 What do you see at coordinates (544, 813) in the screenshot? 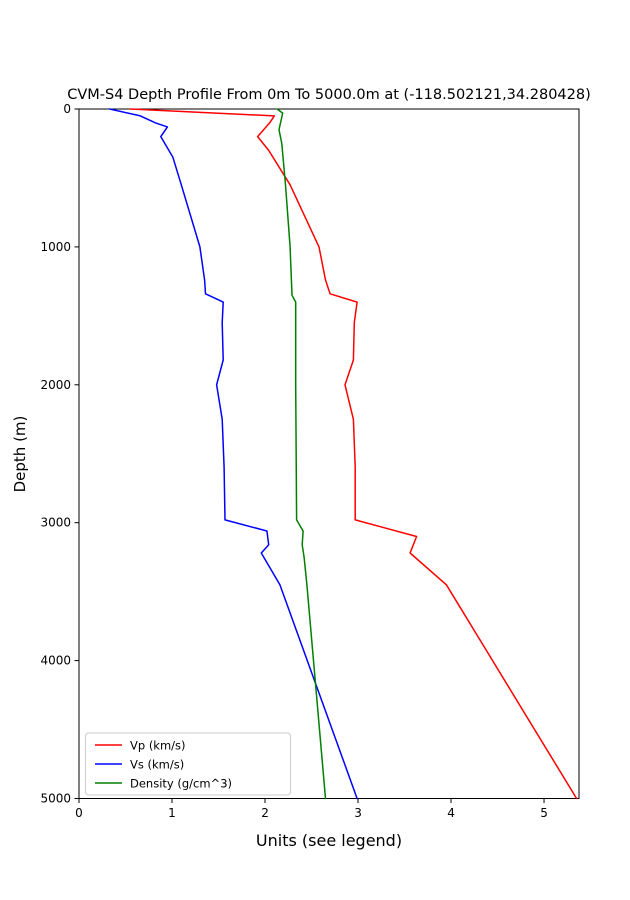
I see `x-tick-label: 5` at bounding box center [544, 813].